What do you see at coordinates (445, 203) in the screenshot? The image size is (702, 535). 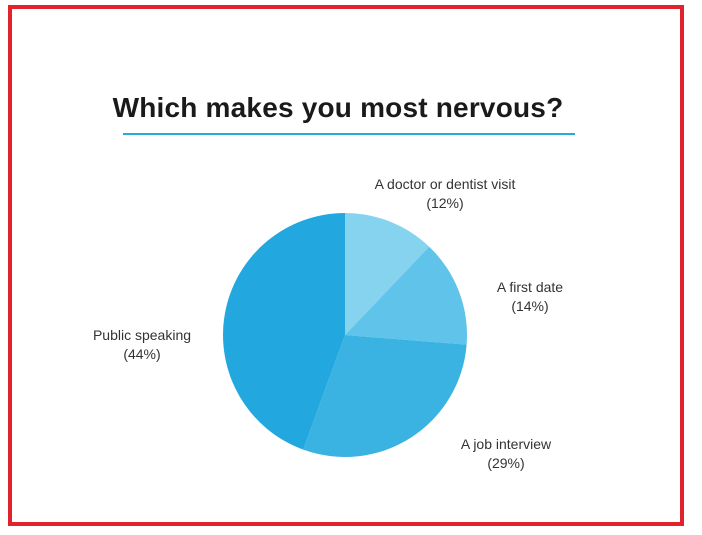 I see `slice-label-doctor-value: (12%)` at bounding box center [445, 203].